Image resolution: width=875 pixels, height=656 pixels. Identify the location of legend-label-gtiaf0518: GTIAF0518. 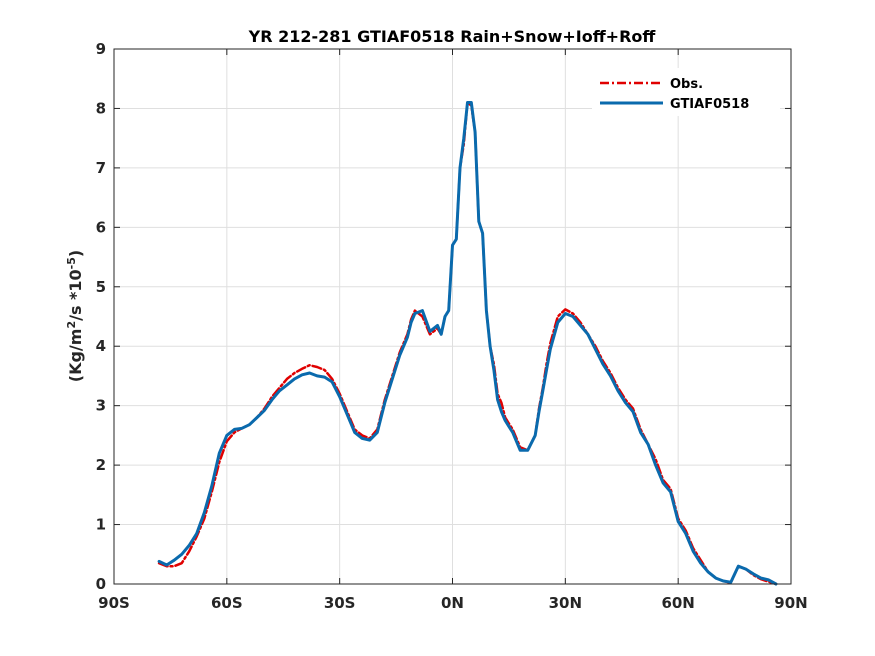
(709, 104).